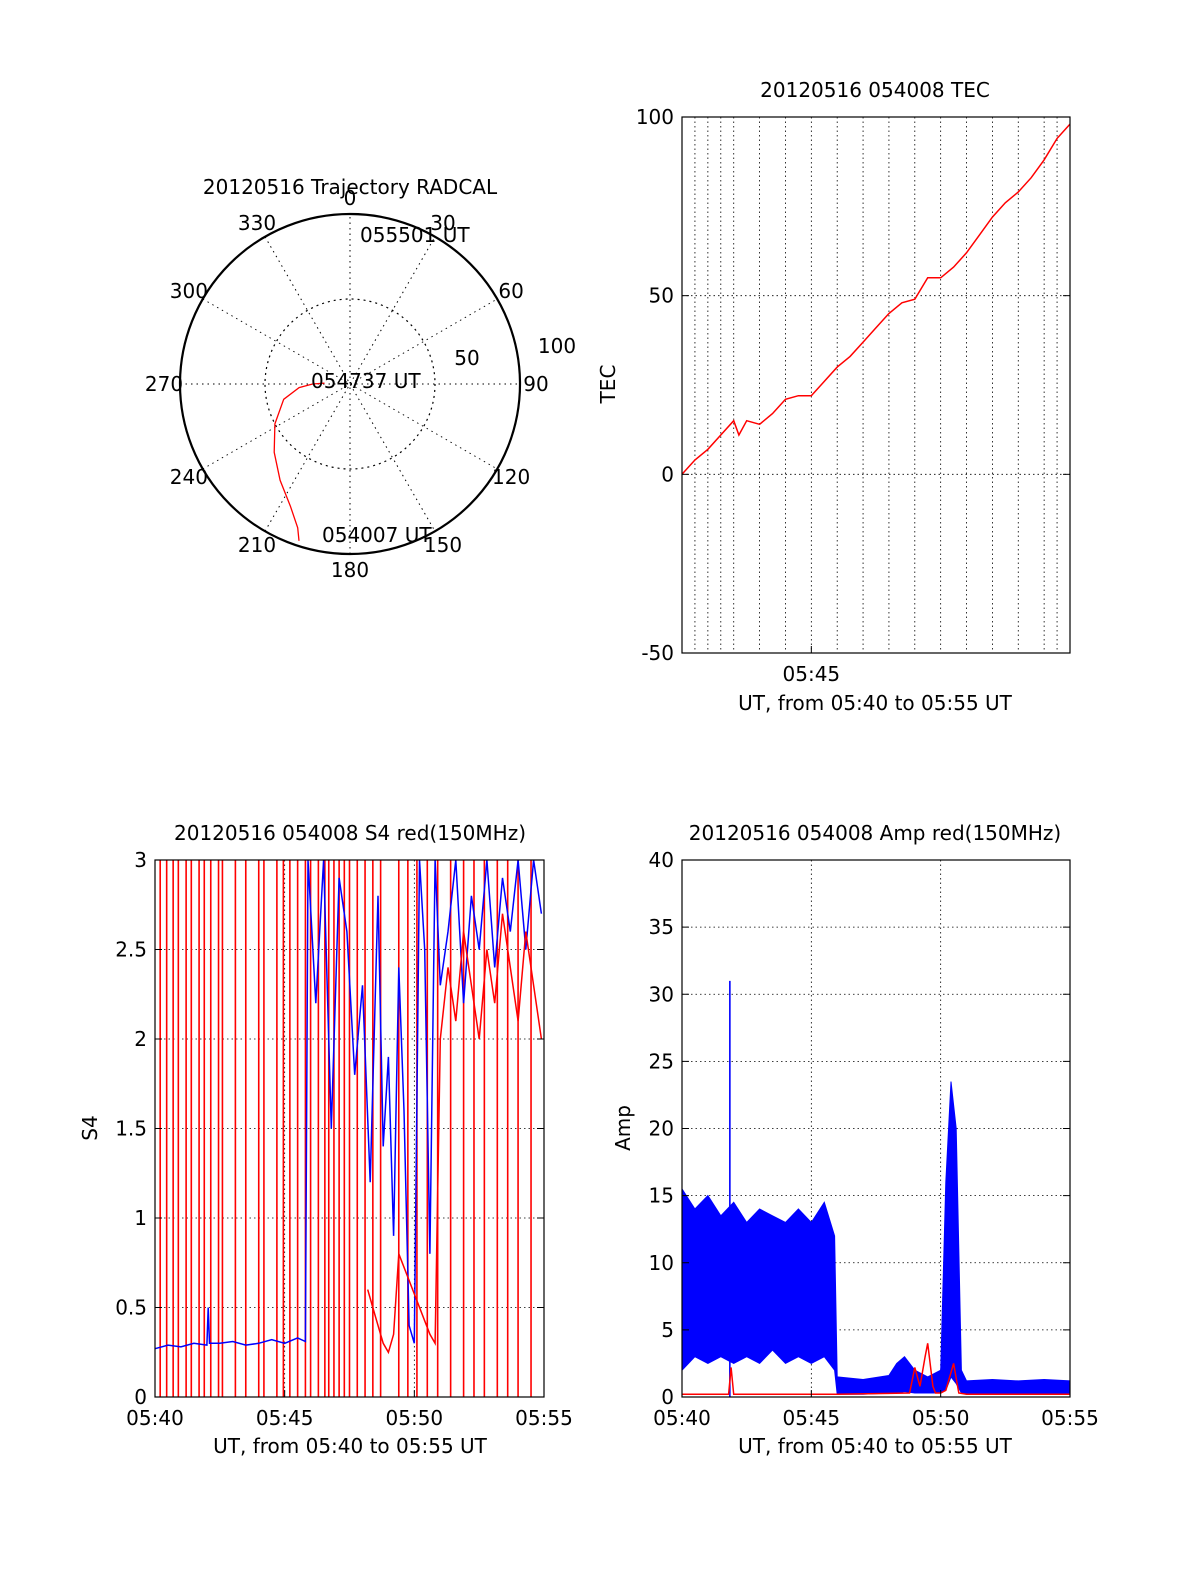 This screenshot has width=1200, height=1575. Describe the element at coordinates (812, 674) in the screenshot. I see `tec-xtick-label: 05:45` at that location.